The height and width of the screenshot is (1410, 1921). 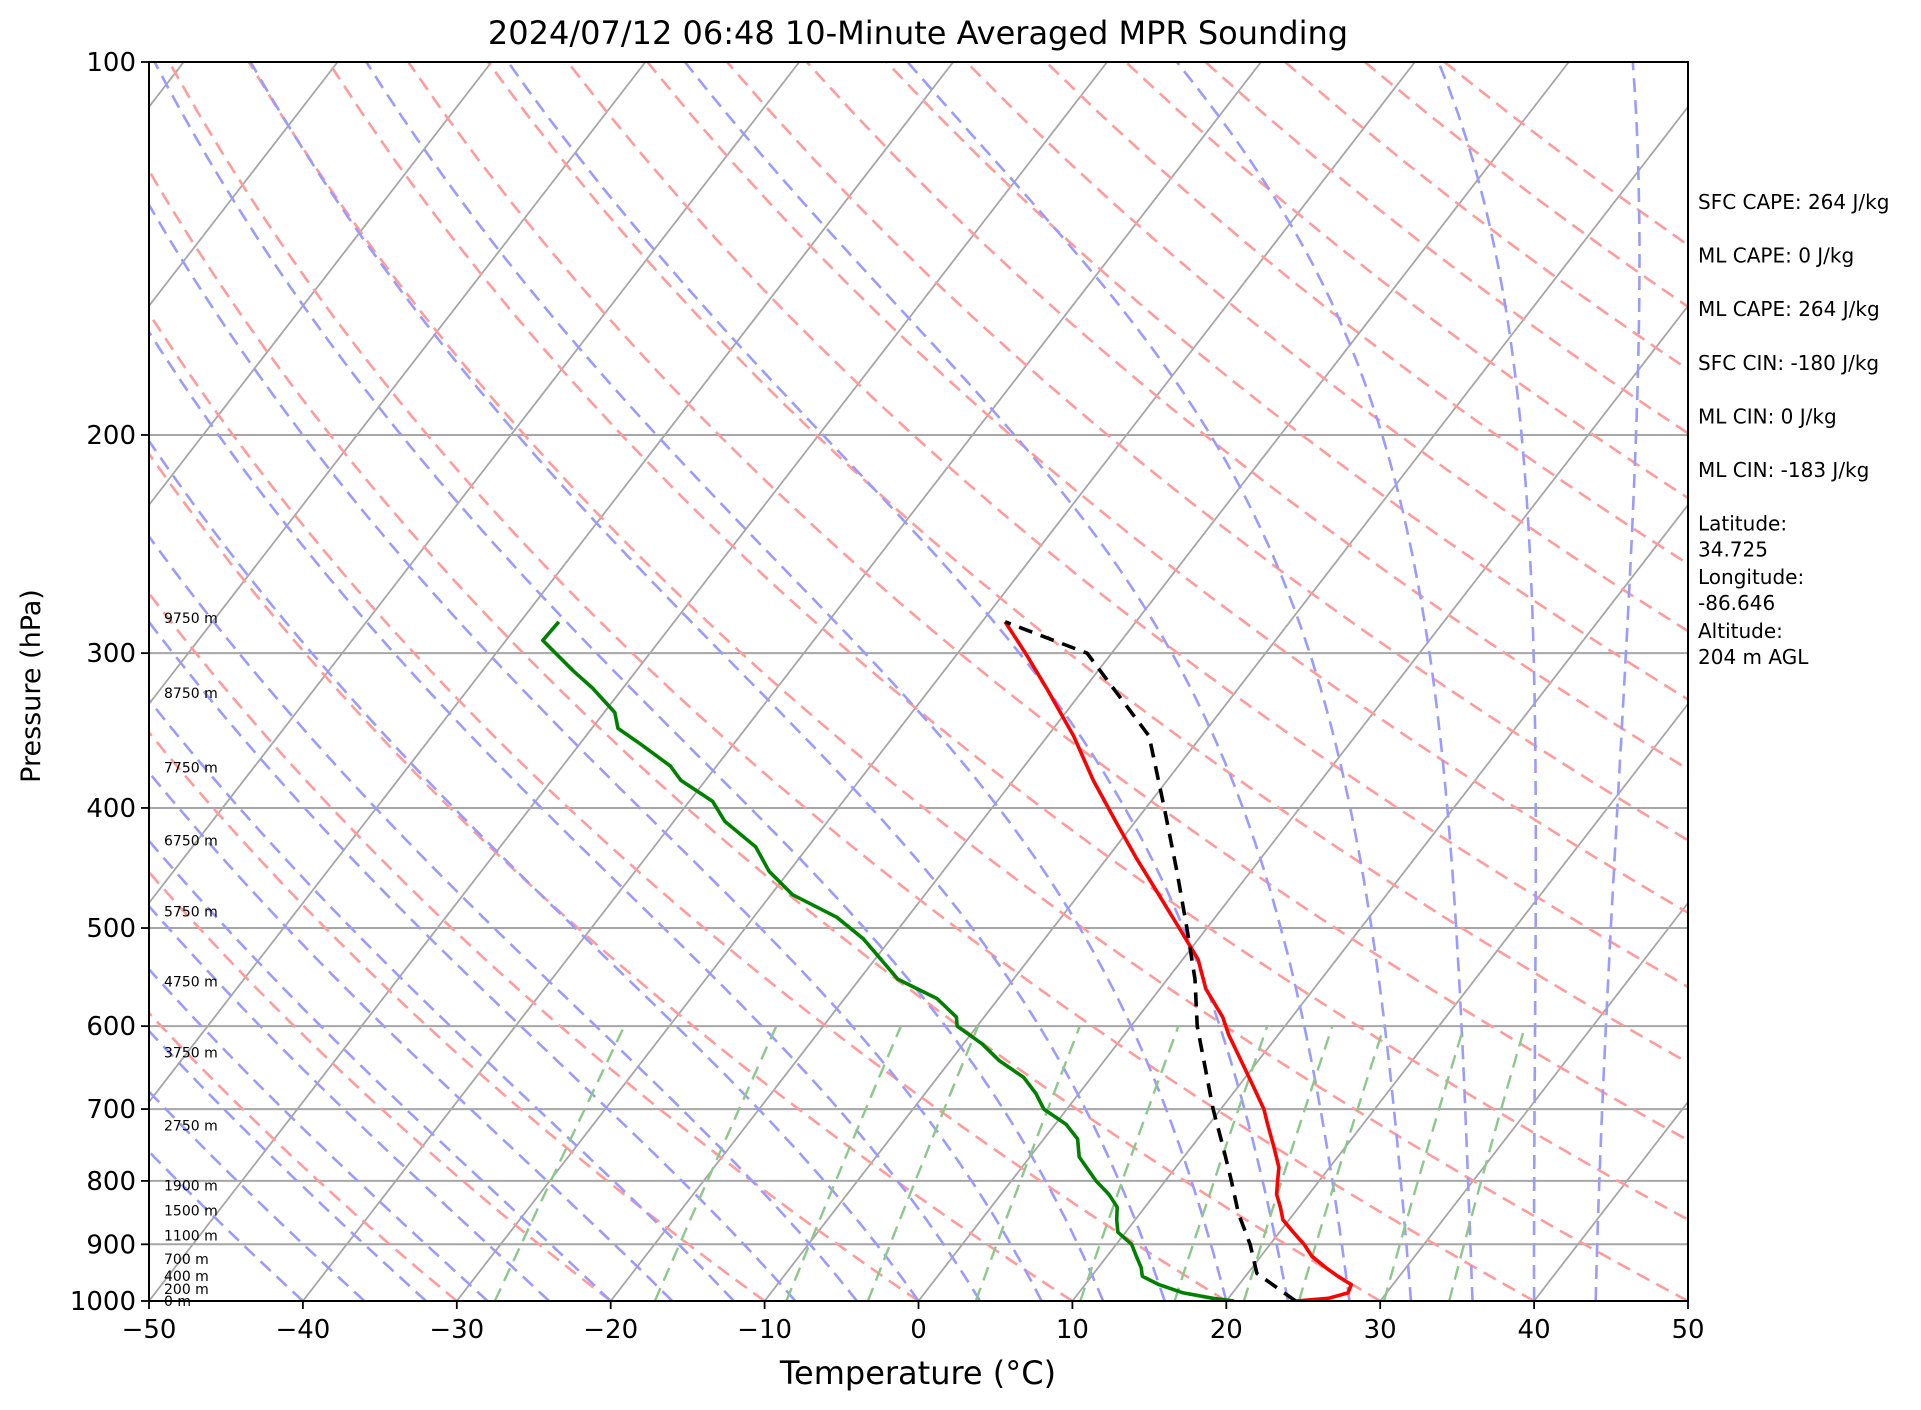 What do you see at coordinates (1736, 603) in the screenshot?
I see `parameter-value: -86.646` at bounding box center [1736, 603].